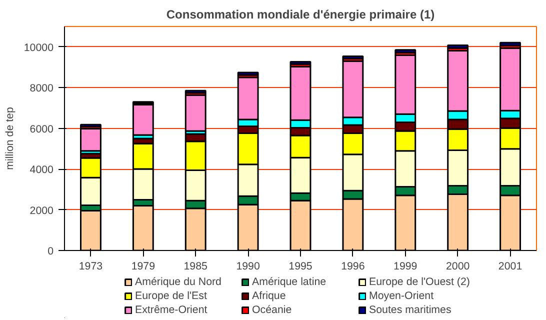  What do you see at coordinates (419, 282) in the screenshot?
I see `legend-label: Europe de l'Ouest (2)` at bounding box center [419, 282].